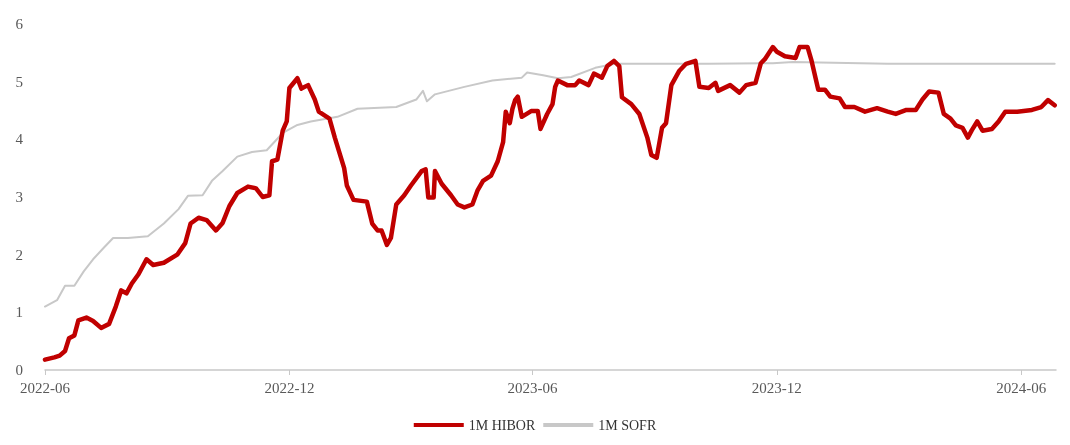 The height and width of the screenshot is (445, 1070). Describe the element at coordinates (19, 312) in the screenshot. I see `y-tick-label: 1` at that location.